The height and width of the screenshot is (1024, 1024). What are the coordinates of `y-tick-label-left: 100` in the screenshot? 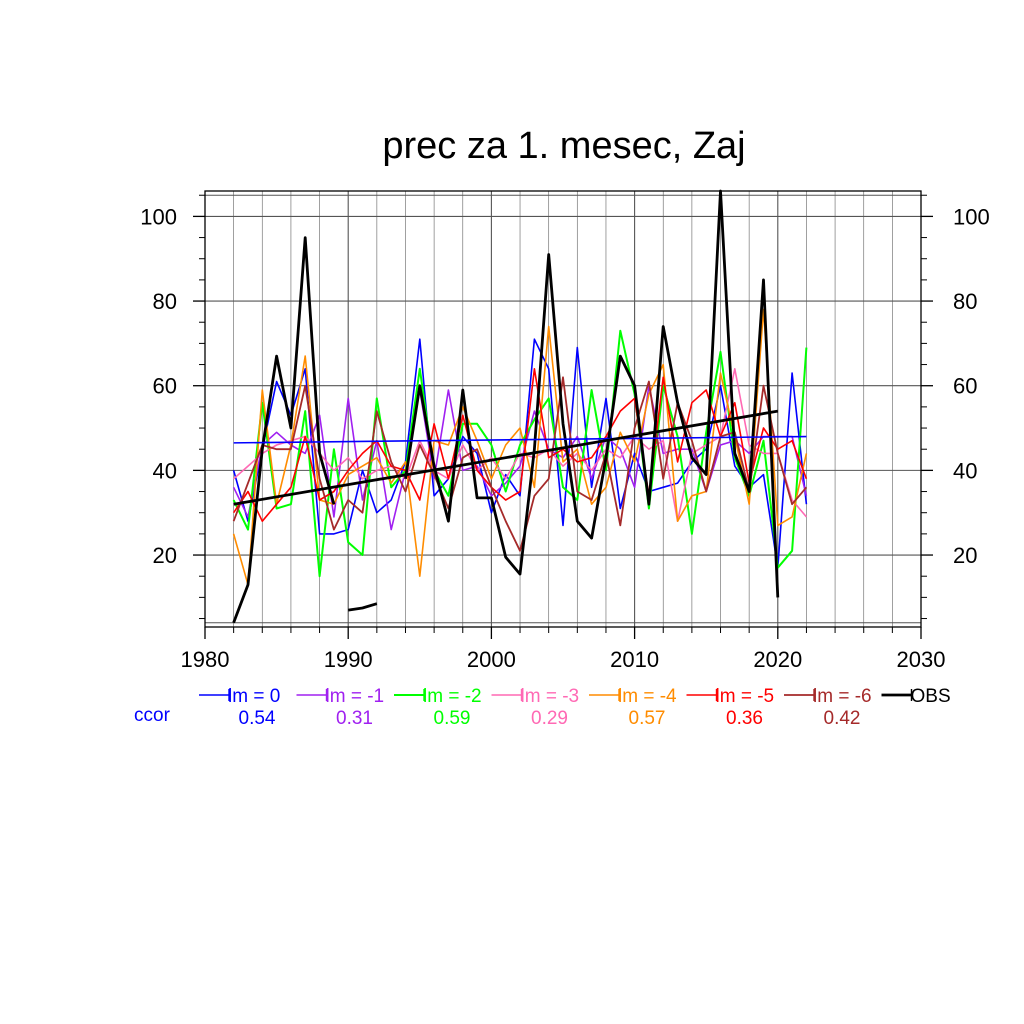 It's located at (158, 216).